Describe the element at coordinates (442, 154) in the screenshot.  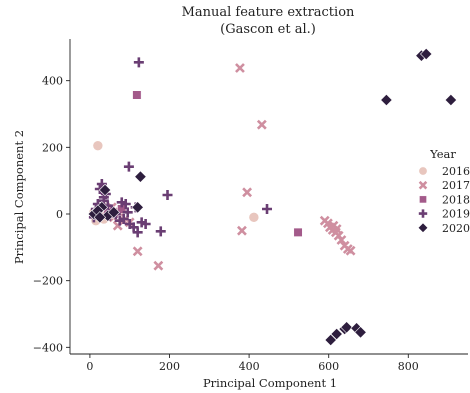
I see `legend-title: Year` at that location.